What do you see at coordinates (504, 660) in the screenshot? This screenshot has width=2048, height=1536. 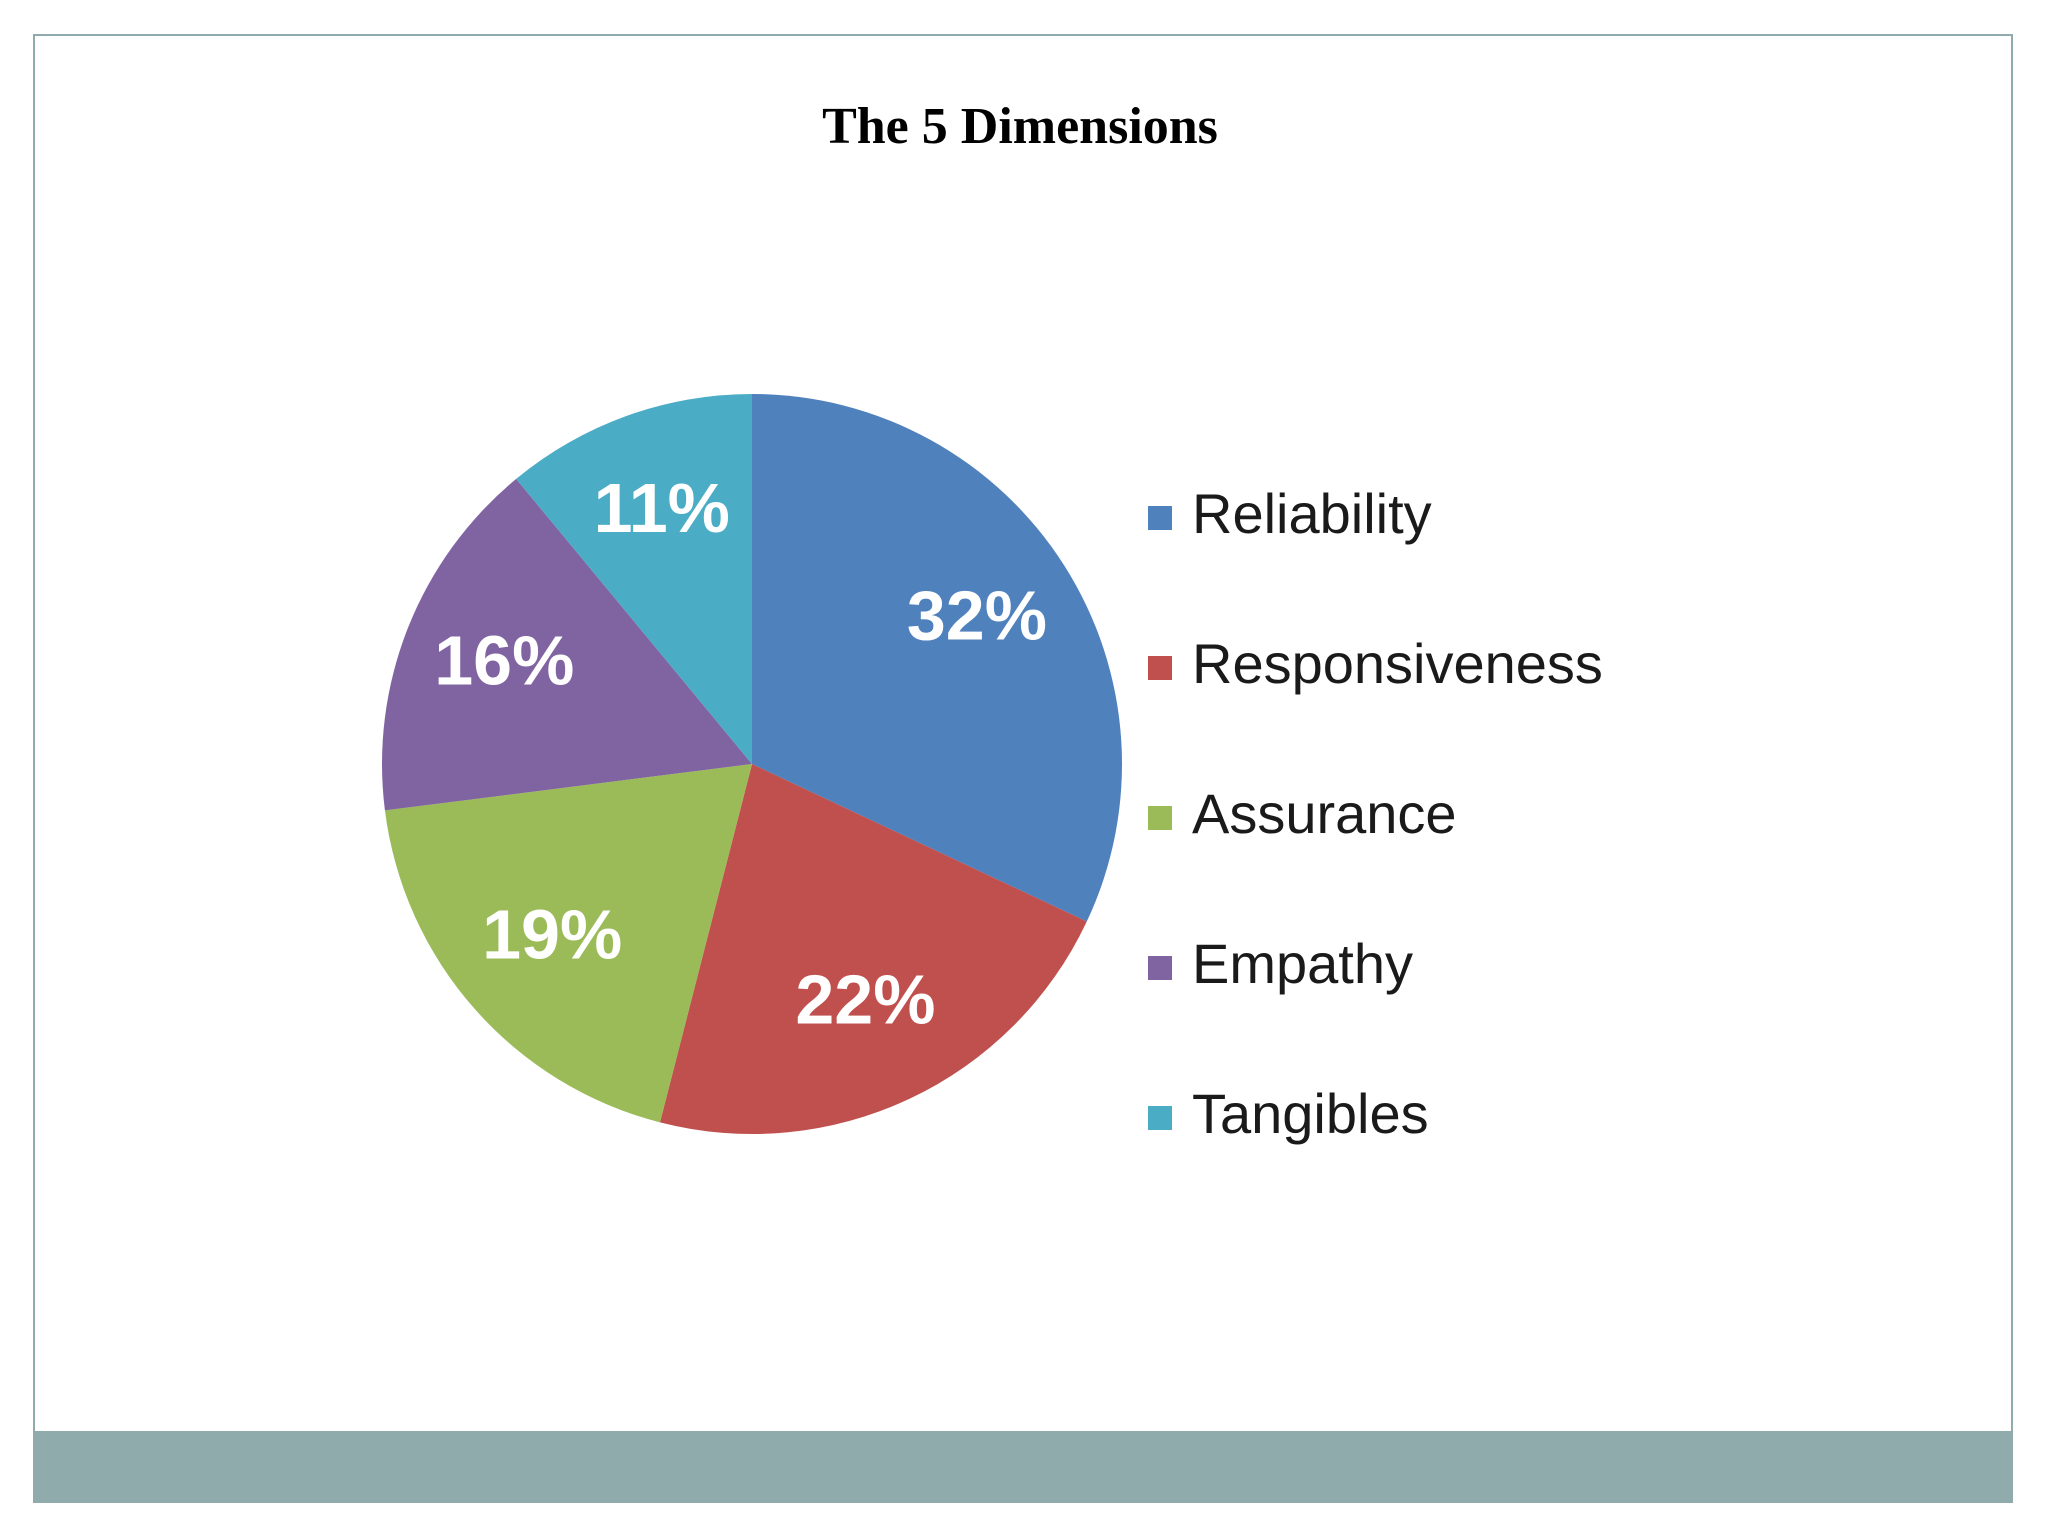 I see `value-label: 16%` at bounding box center [504, 660].